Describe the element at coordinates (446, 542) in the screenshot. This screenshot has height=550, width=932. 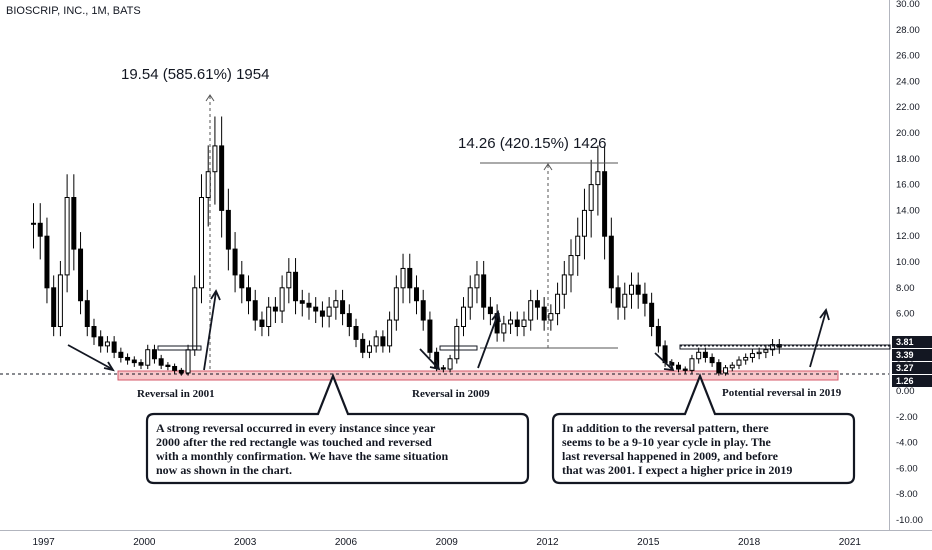
I see `x-axis-ticks: 1997 2000 2003 2006 2009 2012 2015 2018 2021` at that location.